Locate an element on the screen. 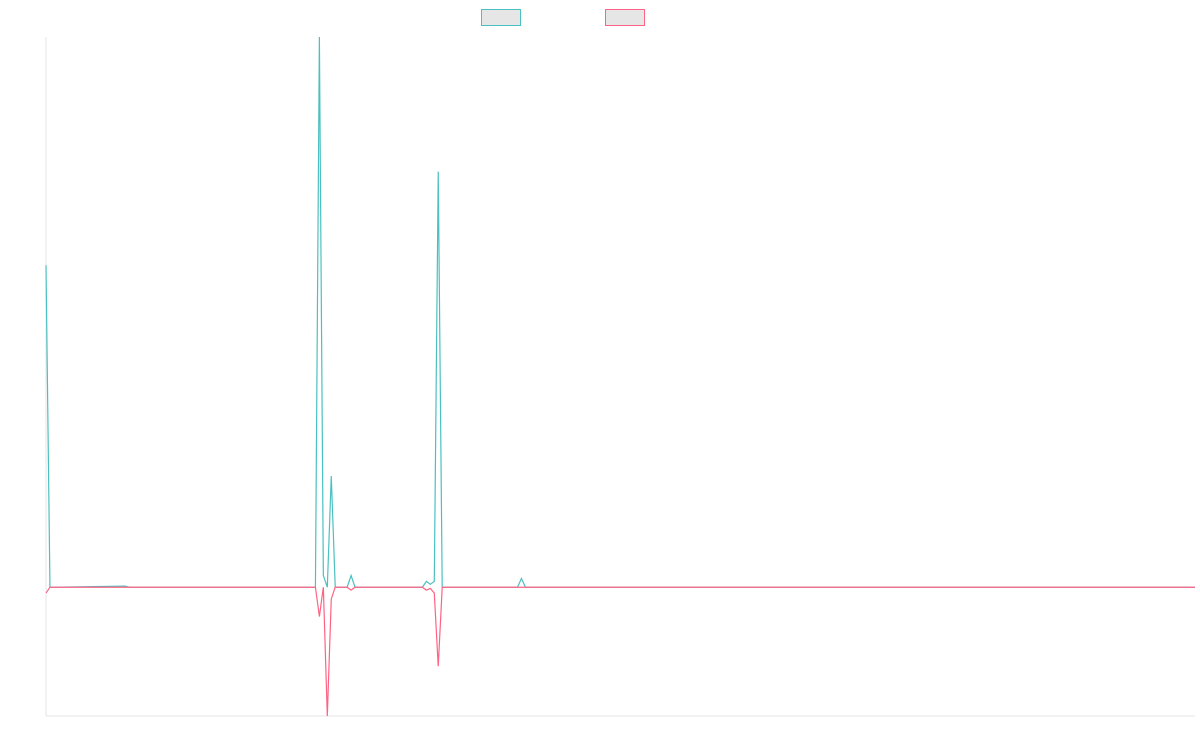  legend is located at coordinates (563, 17).